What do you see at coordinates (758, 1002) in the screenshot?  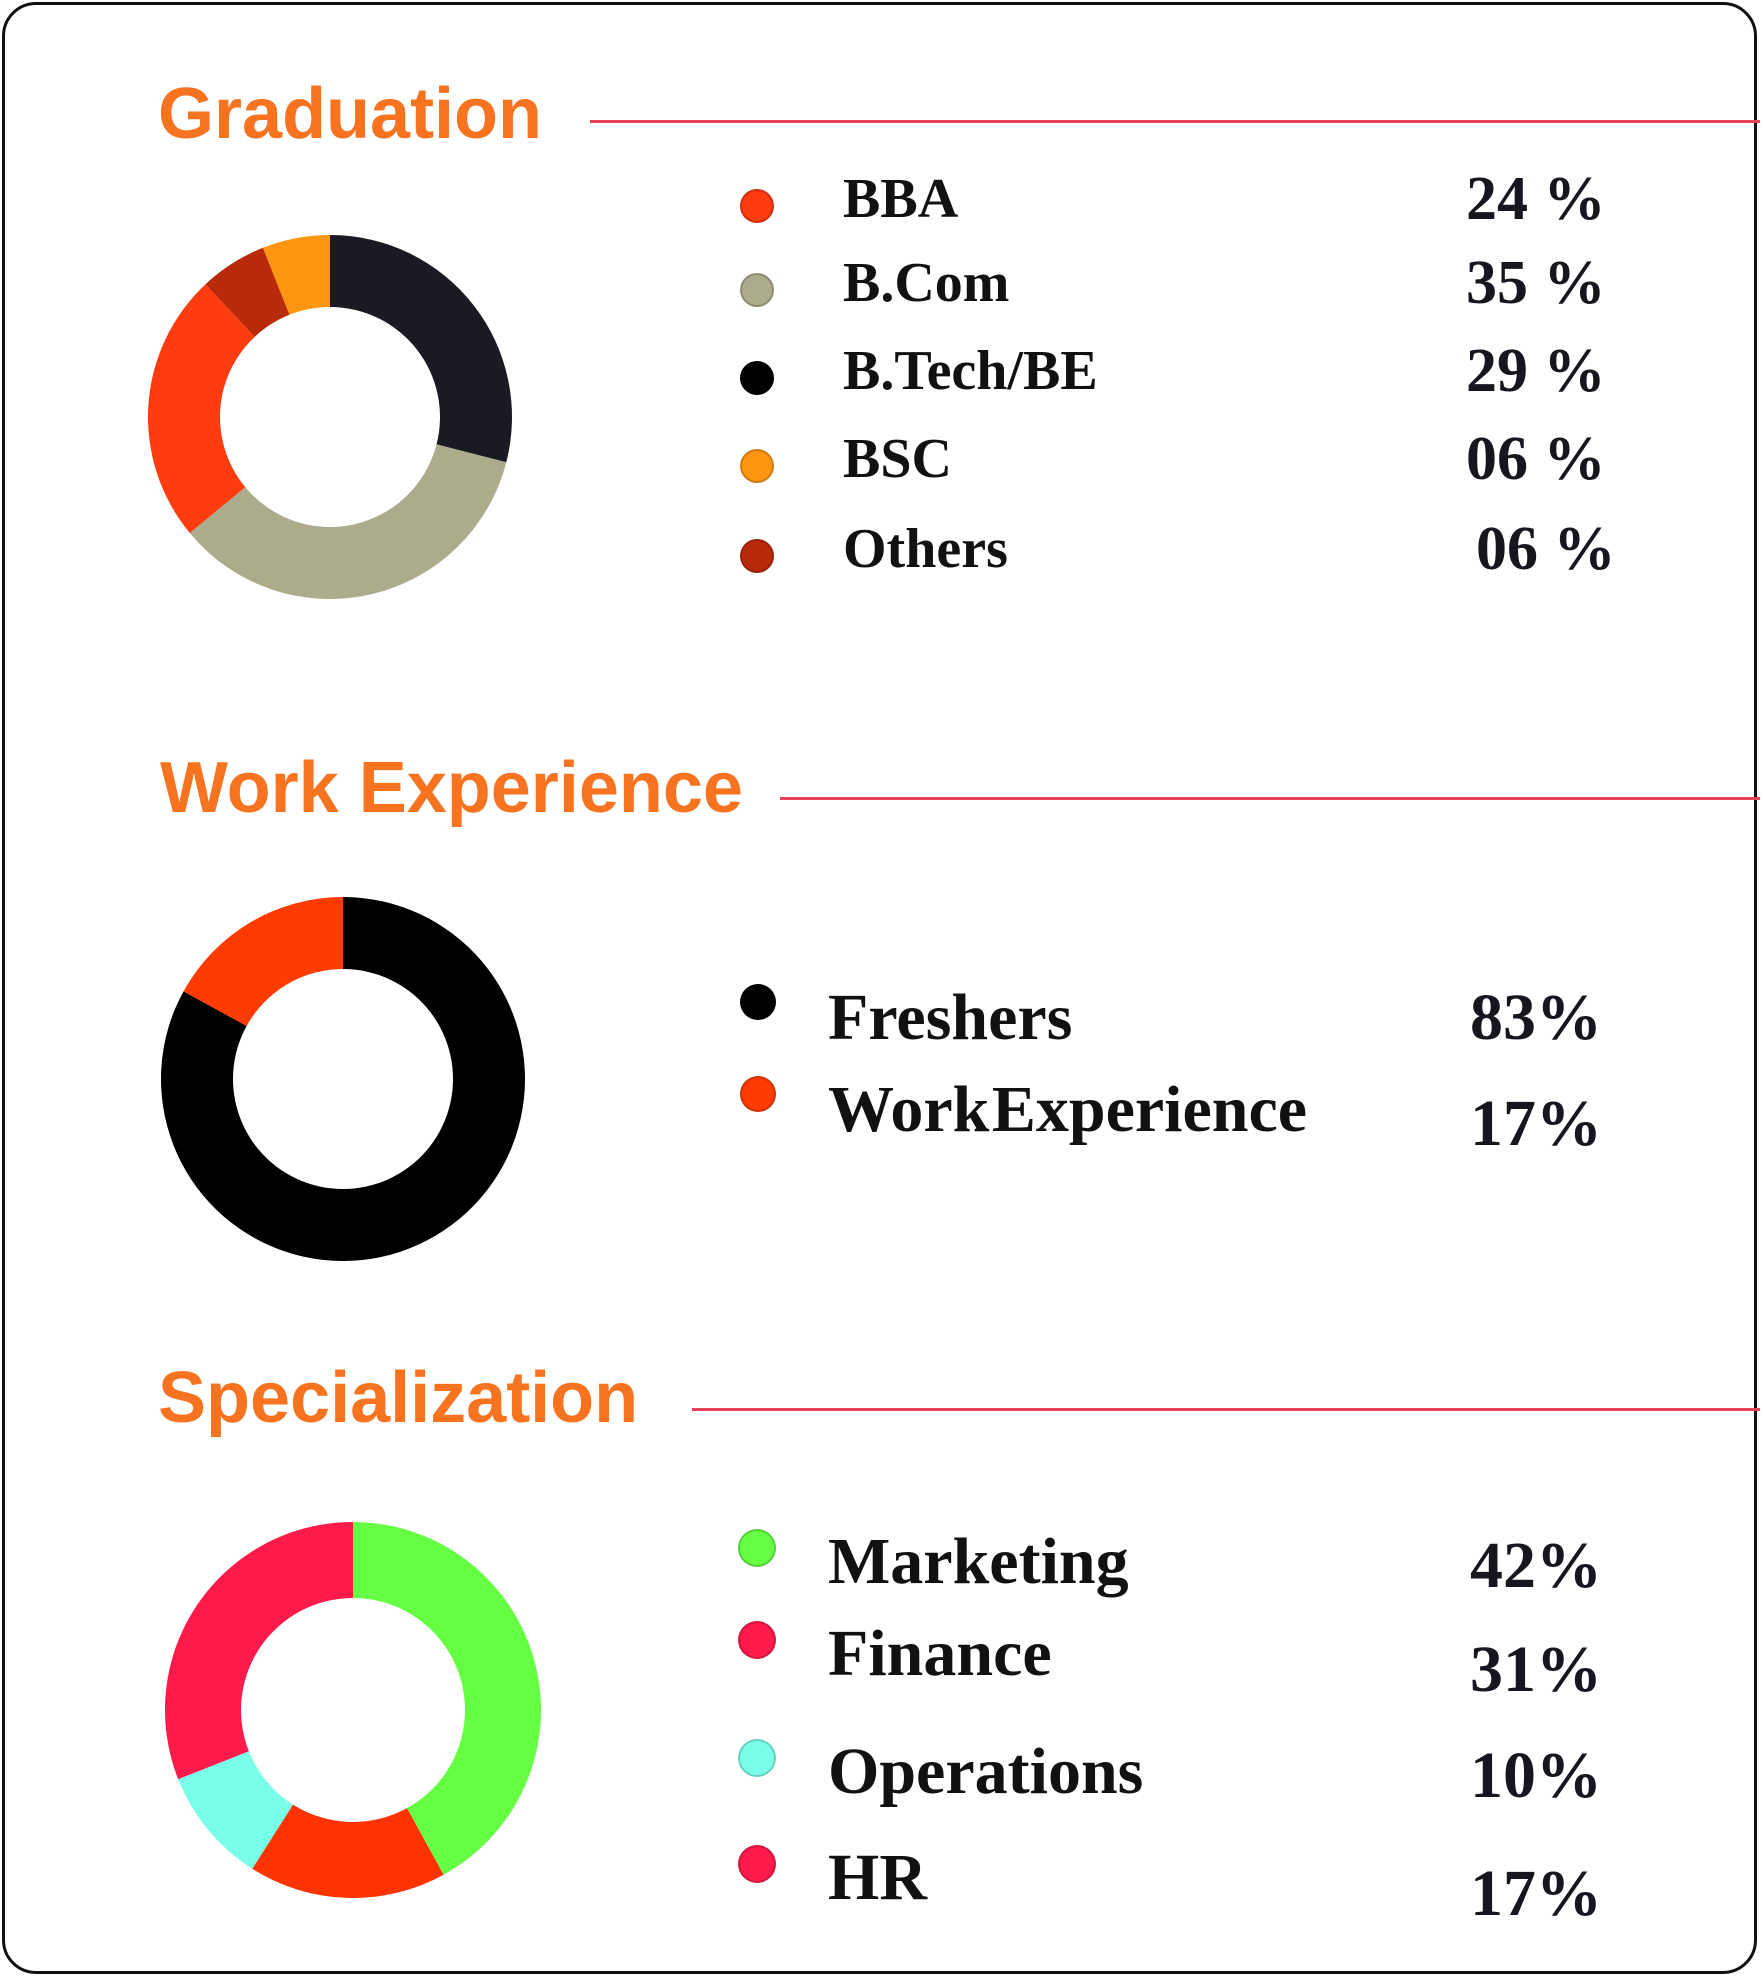 I see `legend-marker-freshers` at bounding box center [758, 1002].